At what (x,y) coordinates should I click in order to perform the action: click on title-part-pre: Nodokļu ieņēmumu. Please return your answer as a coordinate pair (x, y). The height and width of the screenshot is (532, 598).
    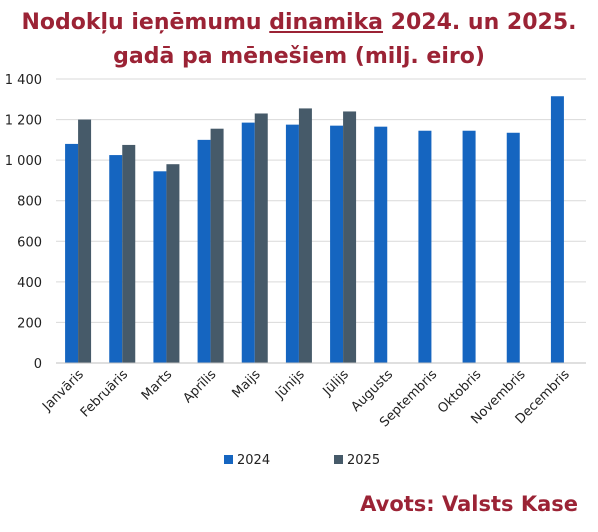
    Looking at the image, I should click on (145, 22).